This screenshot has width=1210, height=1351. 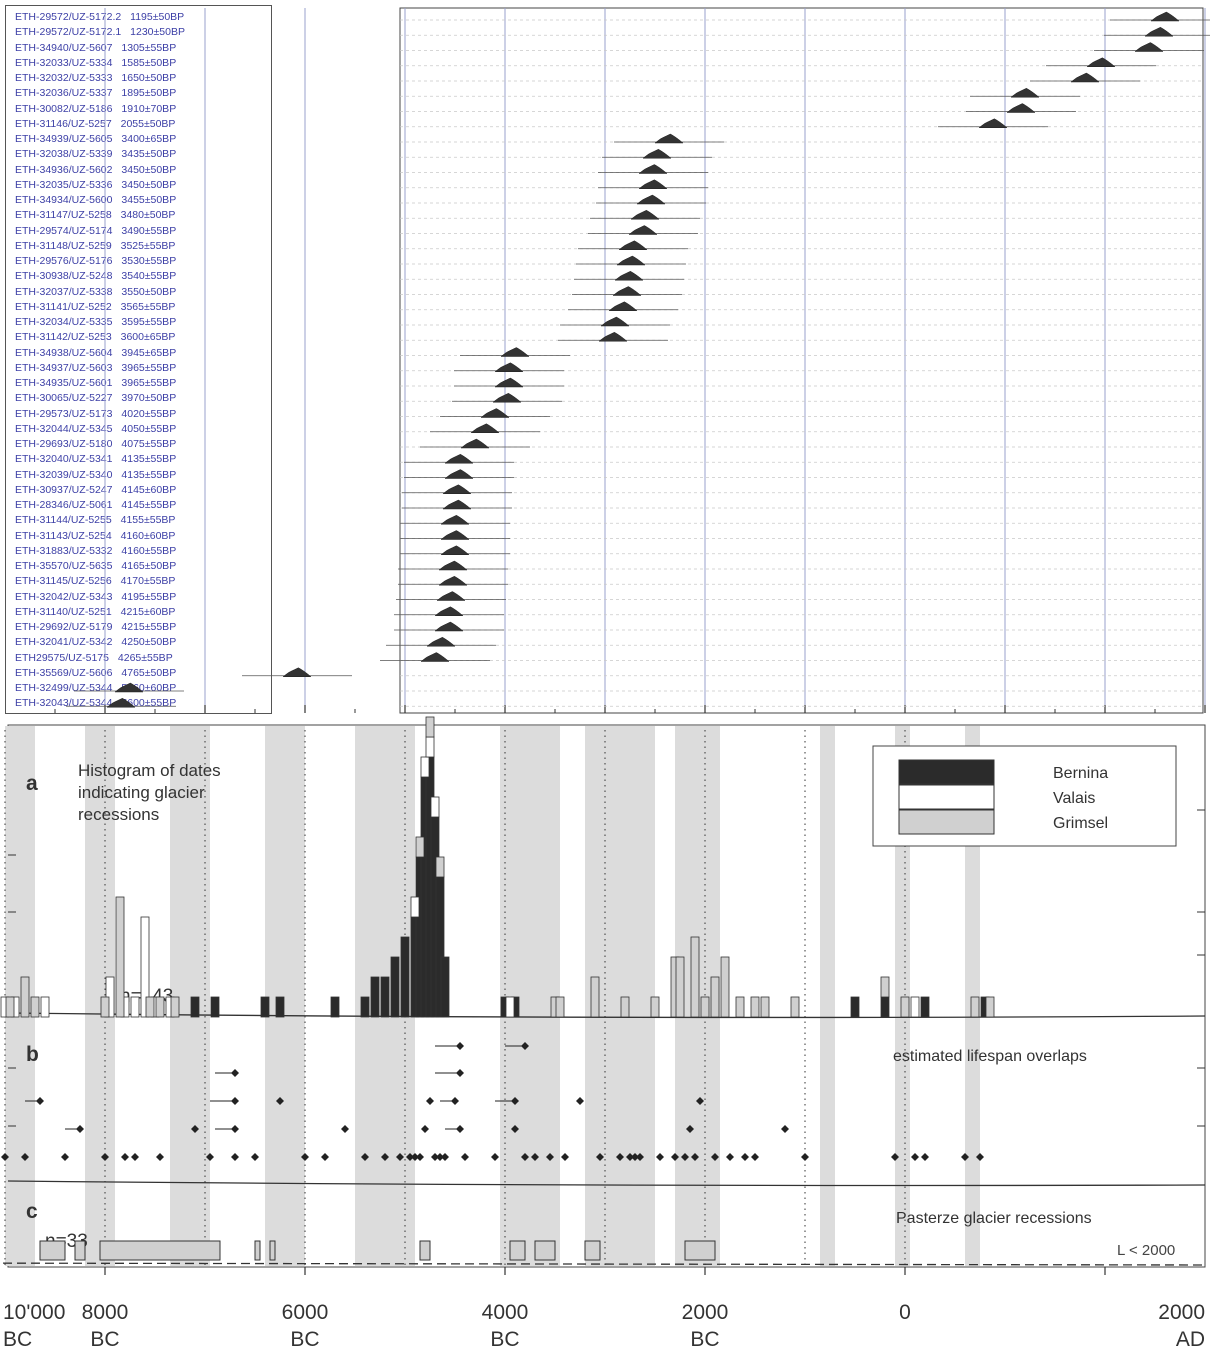 I want to click on sample-label: ETH-31883/UZ-5332 4160±55BP, so click(x=95, y=551).